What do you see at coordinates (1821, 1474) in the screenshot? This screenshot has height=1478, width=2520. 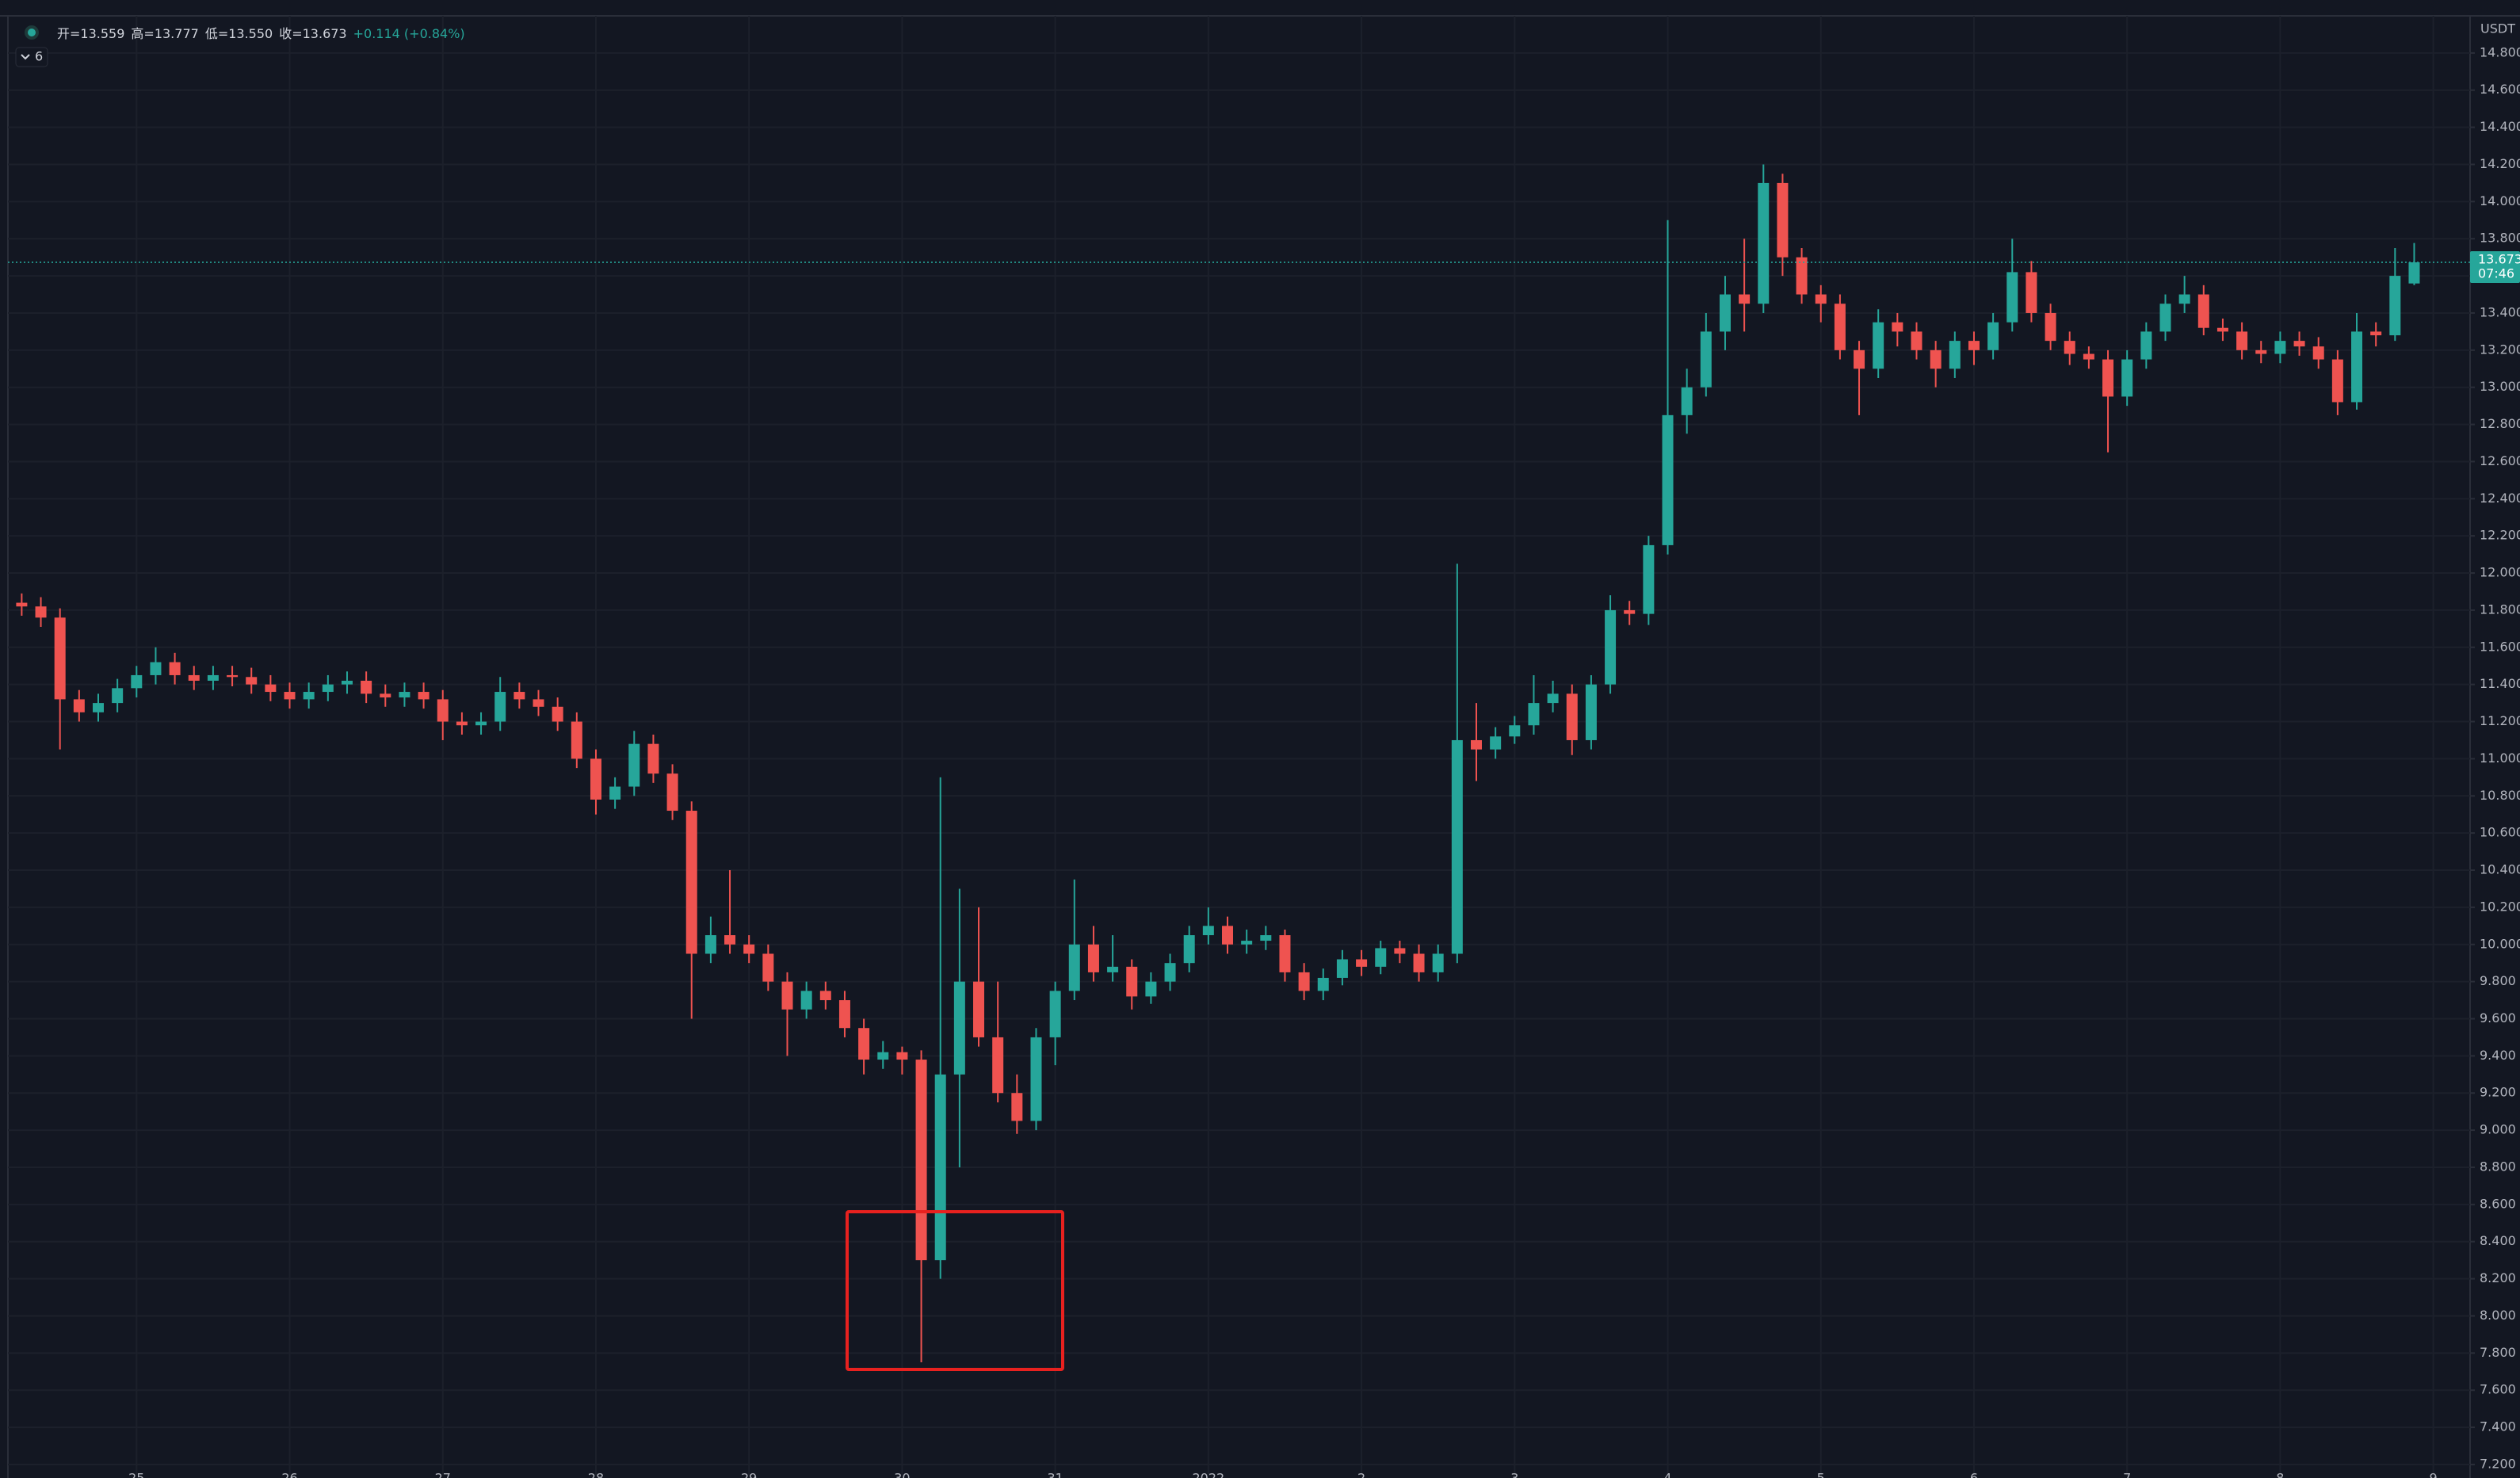 I see `x-tick-label: 5` at bounding box center [1821, 1474].